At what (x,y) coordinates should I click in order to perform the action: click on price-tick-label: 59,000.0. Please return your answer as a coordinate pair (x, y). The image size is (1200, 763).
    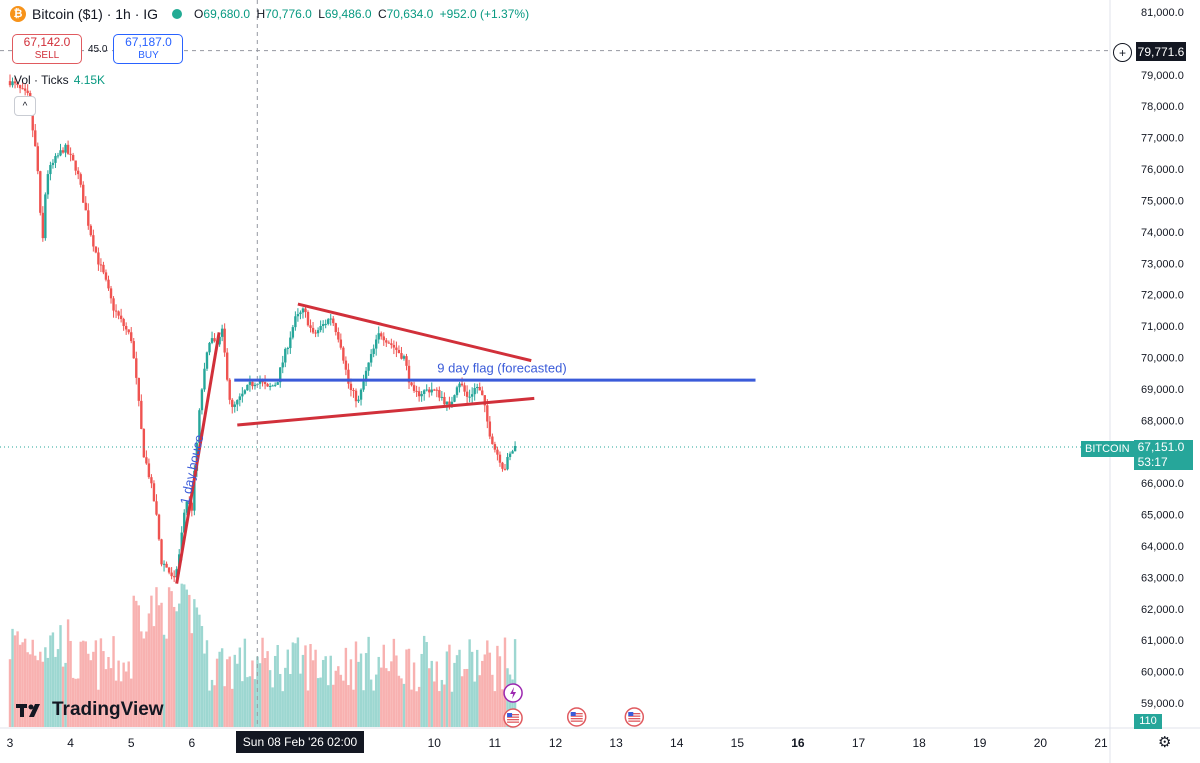
    Looking at the image, I should click on (1162, 704).